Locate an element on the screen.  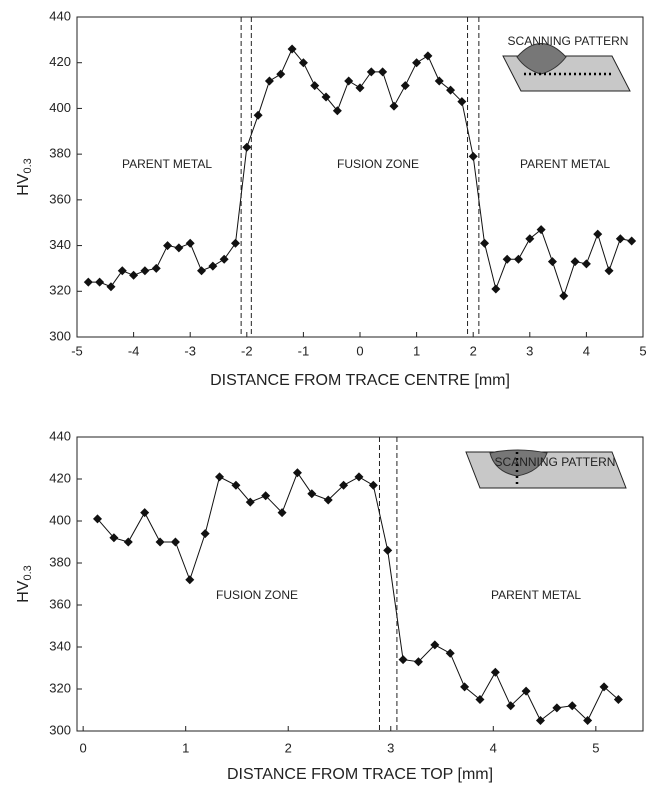
x-tick-label: 5 is located at coordinates (595, 747).